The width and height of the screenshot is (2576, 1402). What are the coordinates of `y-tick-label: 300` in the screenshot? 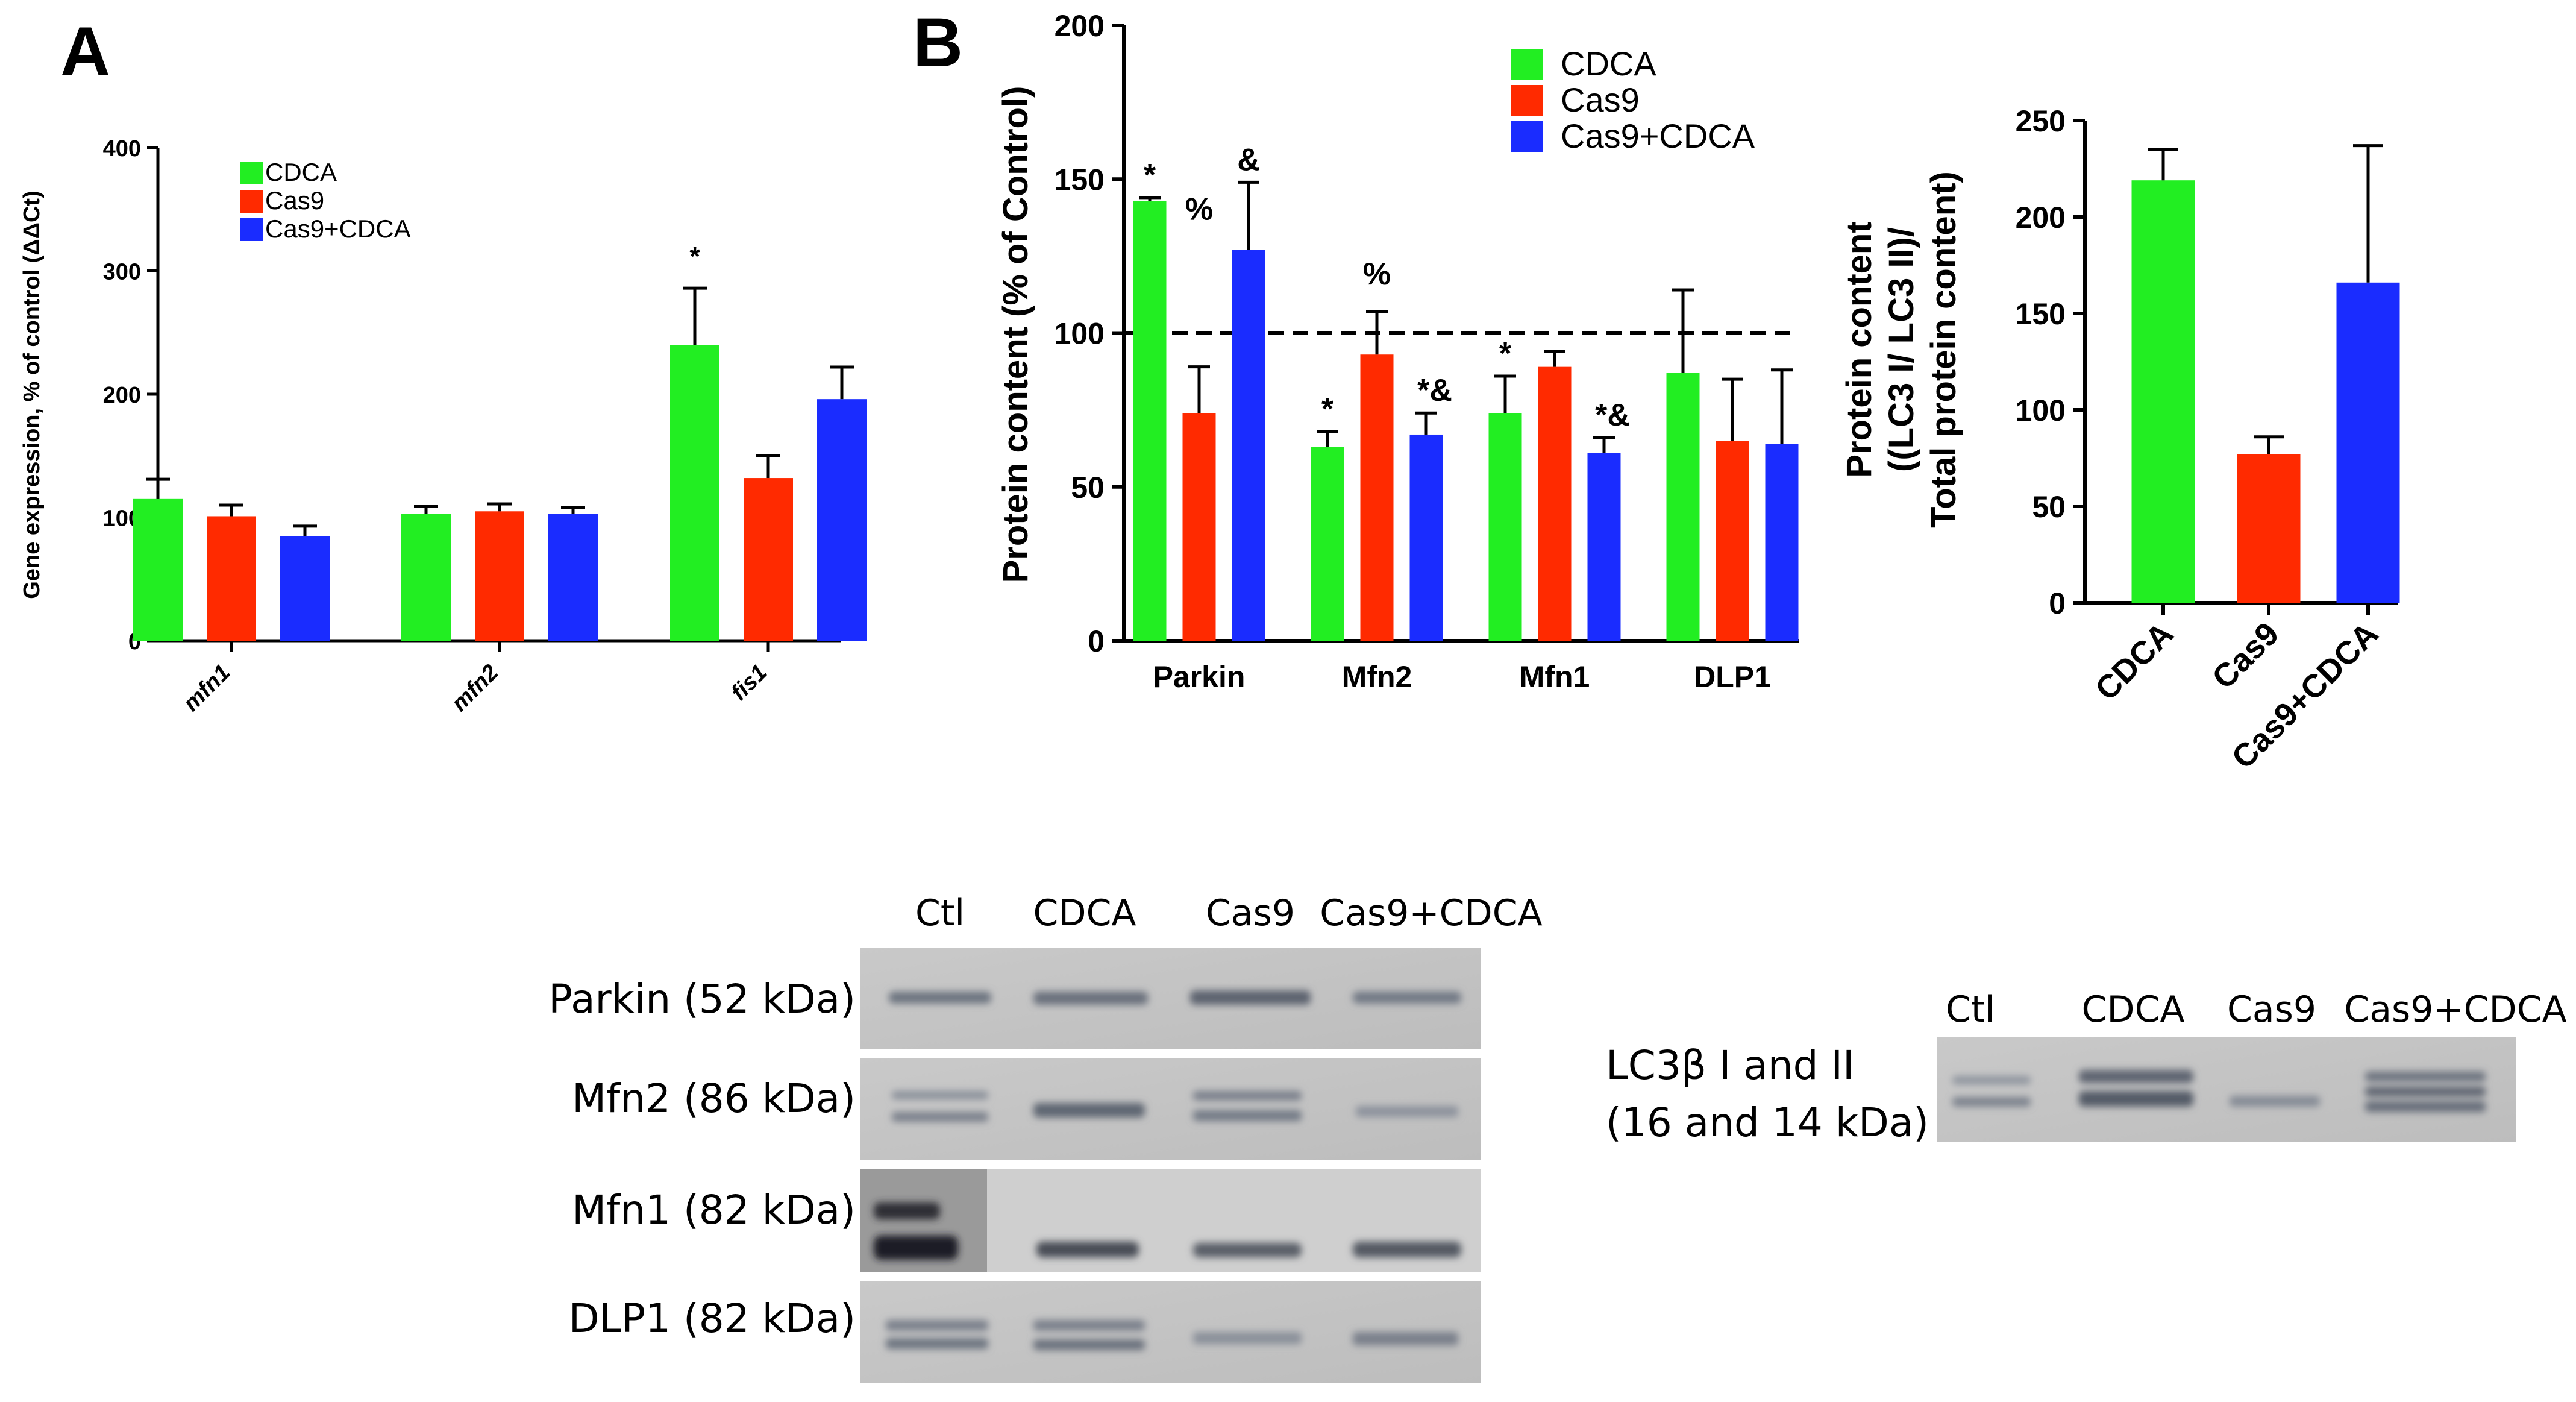 It's located at (122, 272).